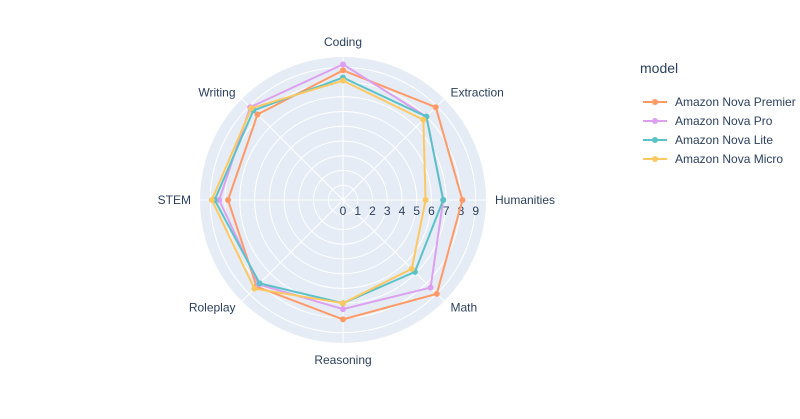 This screenshot has width=800, height=419. Describe the element at coordinates (343, 211) in the screenshot. I see `radial-tick-label: 0` at that location.